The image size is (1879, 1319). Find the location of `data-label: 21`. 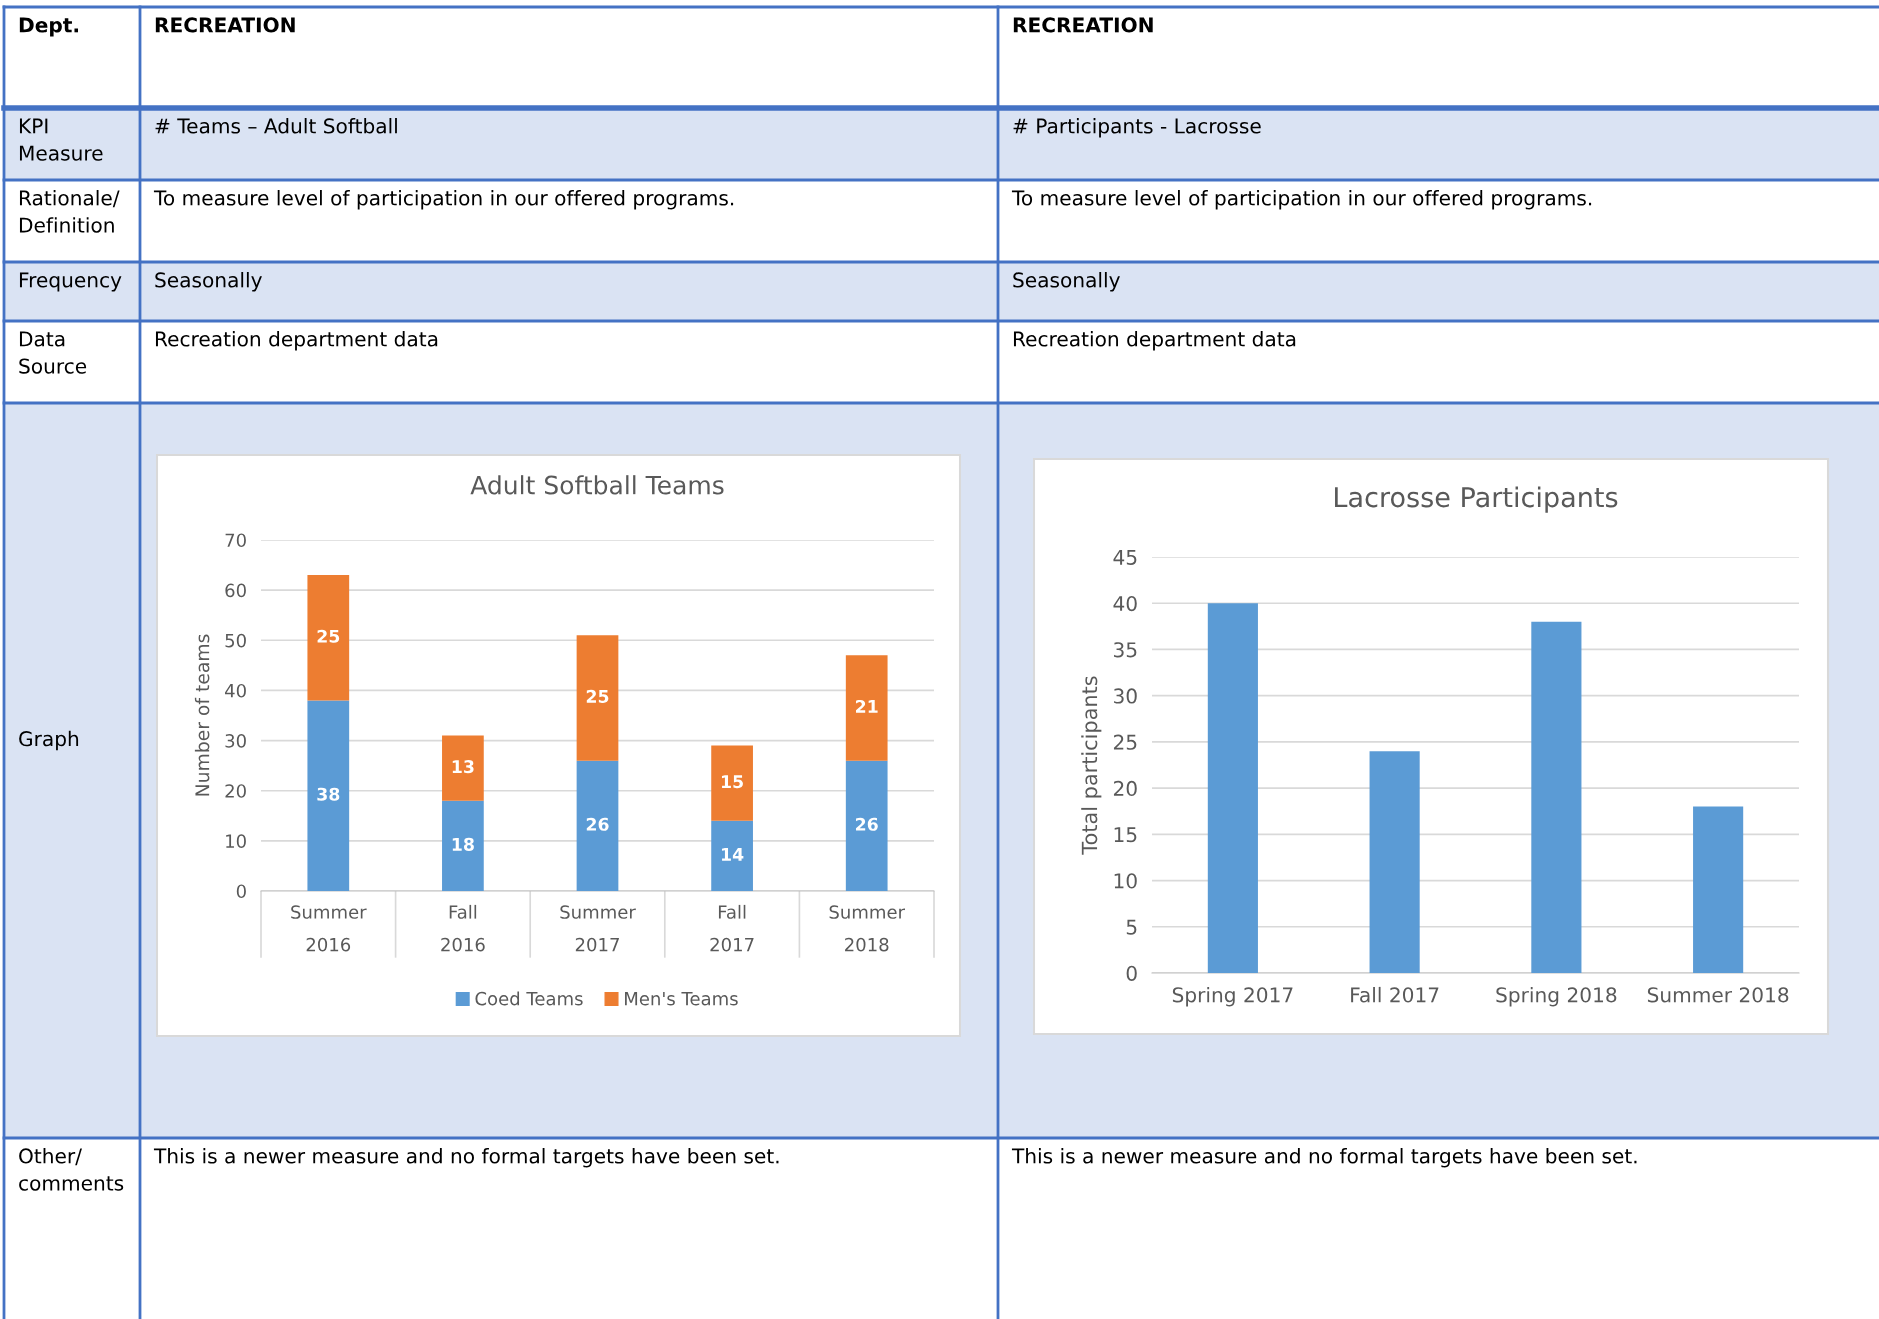

data-label: 21 is located at coordinates (866, 706).